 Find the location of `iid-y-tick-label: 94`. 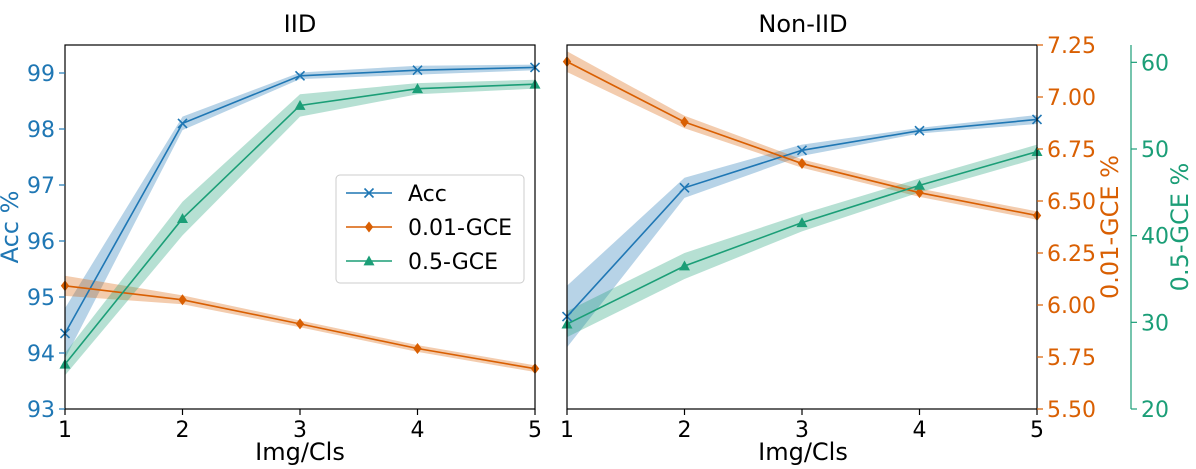

iid-y-tick-label: 94 is located at coordinates (41, 354).